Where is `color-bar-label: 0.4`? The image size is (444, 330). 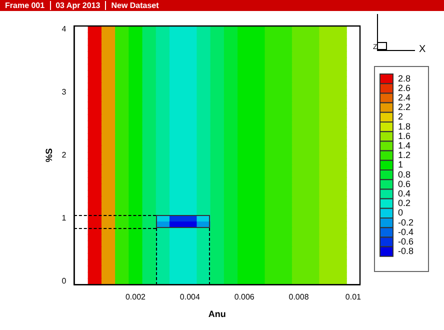
color-bar-label: 0.4 is located at coordinates (404, 193).